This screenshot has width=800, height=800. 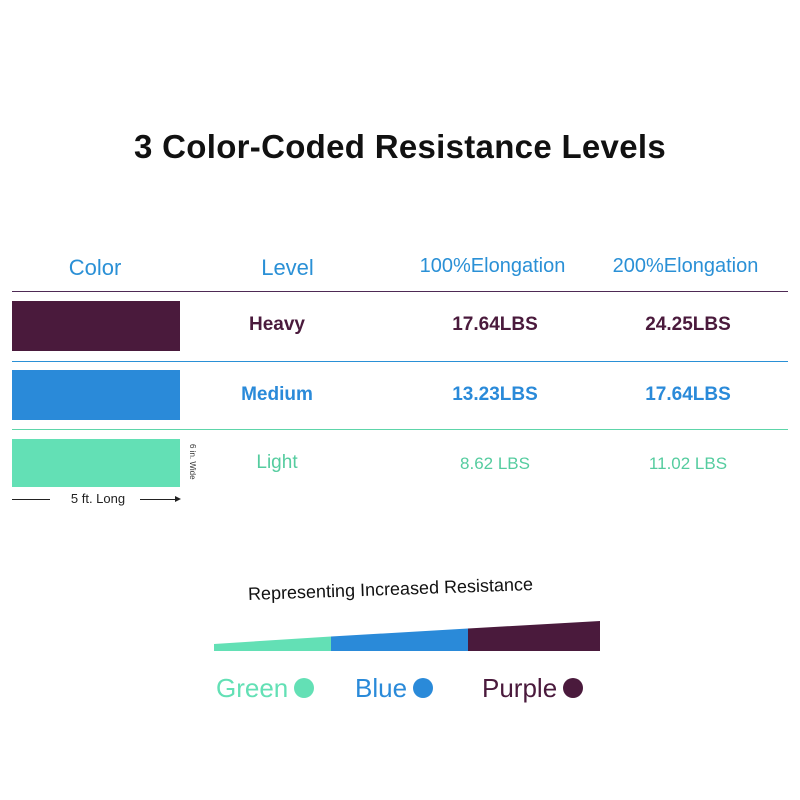 I want to click on legend-green: Green, so click(x=265, y=688).